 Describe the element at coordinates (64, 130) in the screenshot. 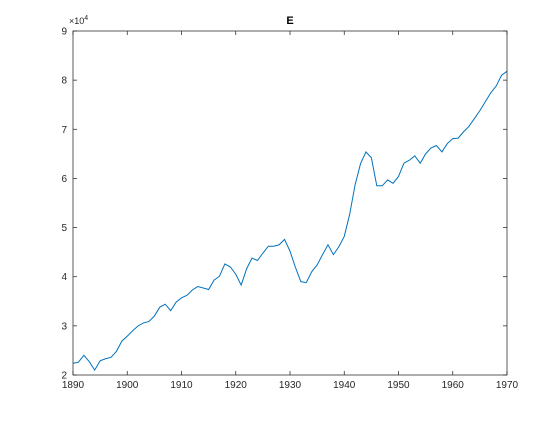

I see `y-tick-label: 7` at that location.